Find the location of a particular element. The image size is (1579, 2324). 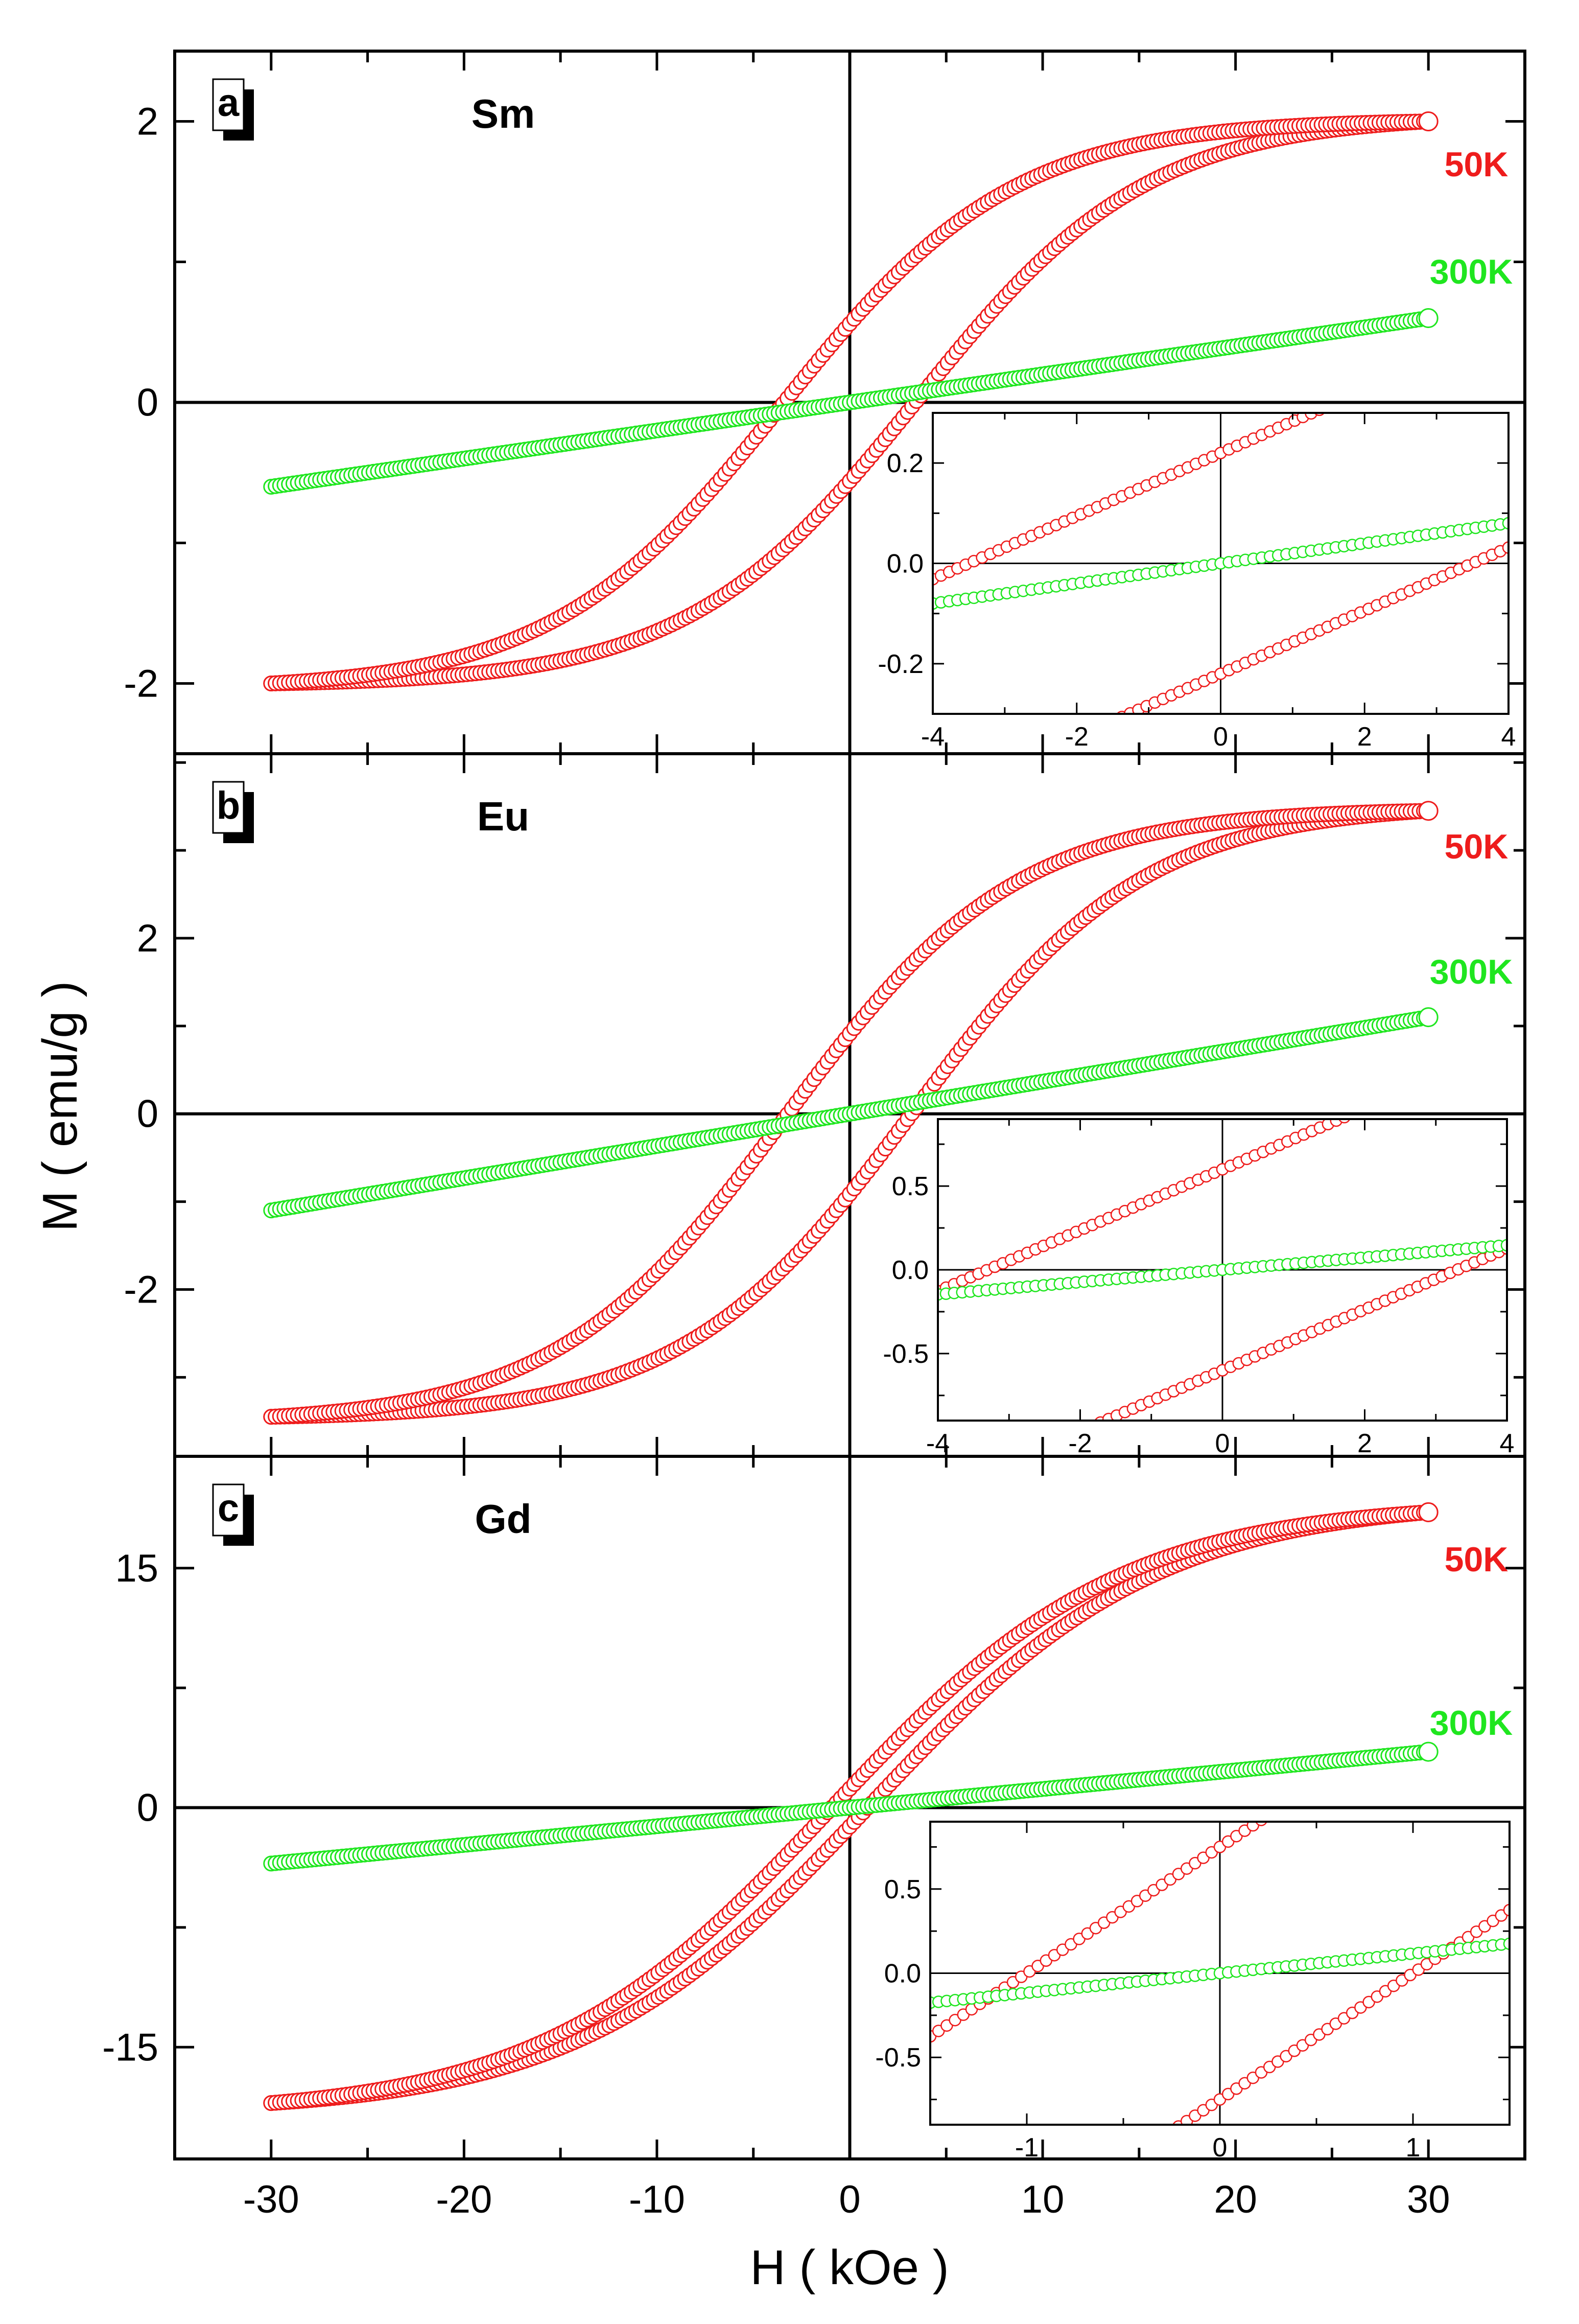

element-label: Gd is located at coordinates (503, 1519).